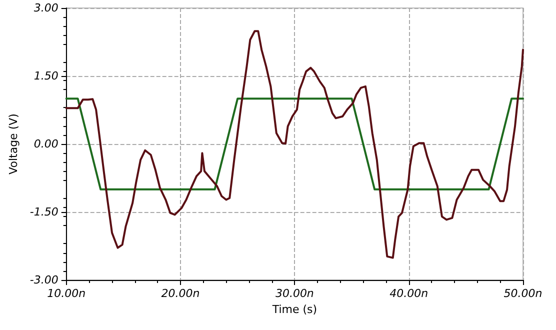  Describe the element at coordinates (66, 293) in the screenshot. I see `x-tick-label: 10.00n` at that location.